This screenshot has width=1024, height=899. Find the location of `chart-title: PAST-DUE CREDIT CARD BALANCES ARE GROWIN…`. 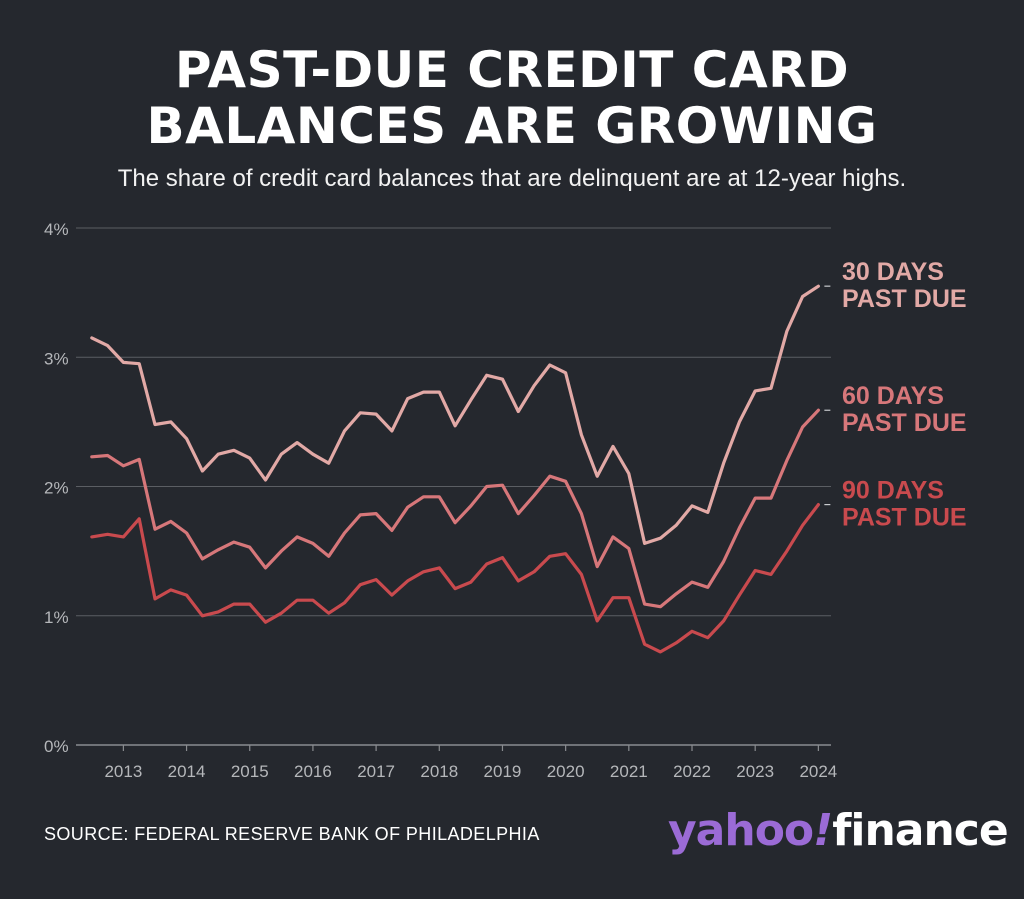

chart-title: PAST-DUE CREDIT CARD BALANCES ARE GROWIN… is located at coordinates (512, 98).